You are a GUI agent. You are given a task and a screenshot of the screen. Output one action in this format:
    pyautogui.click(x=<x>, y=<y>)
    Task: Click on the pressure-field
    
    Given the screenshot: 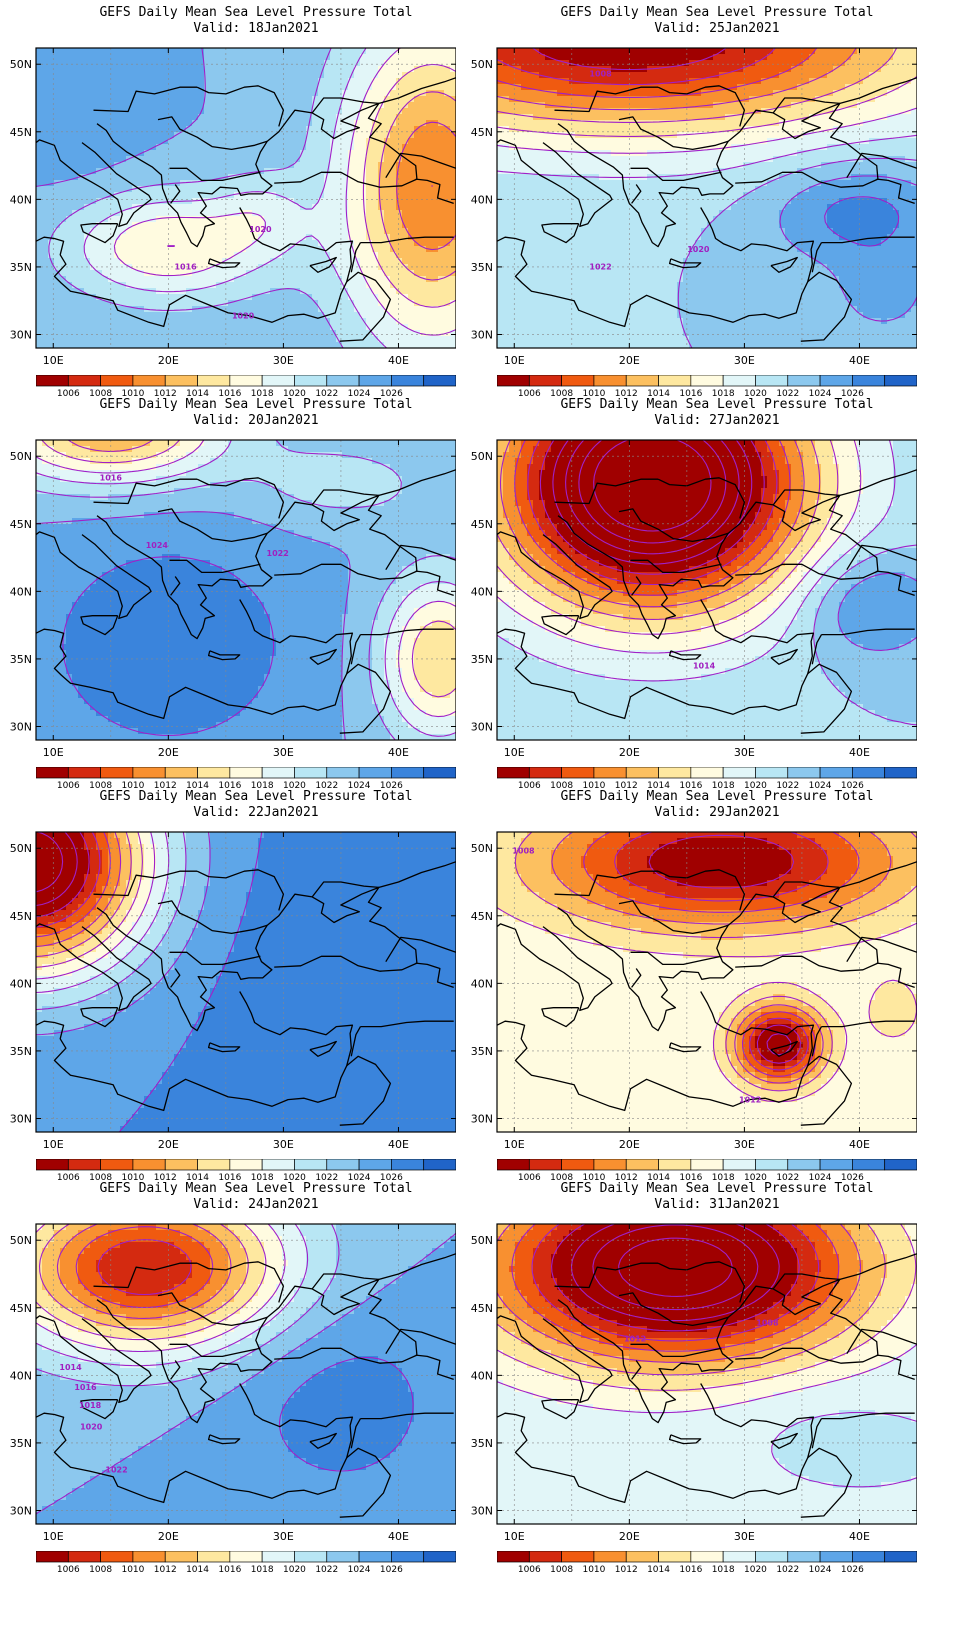 What is the action you would take?
    pyautogui.click(x=246, y=982)
    